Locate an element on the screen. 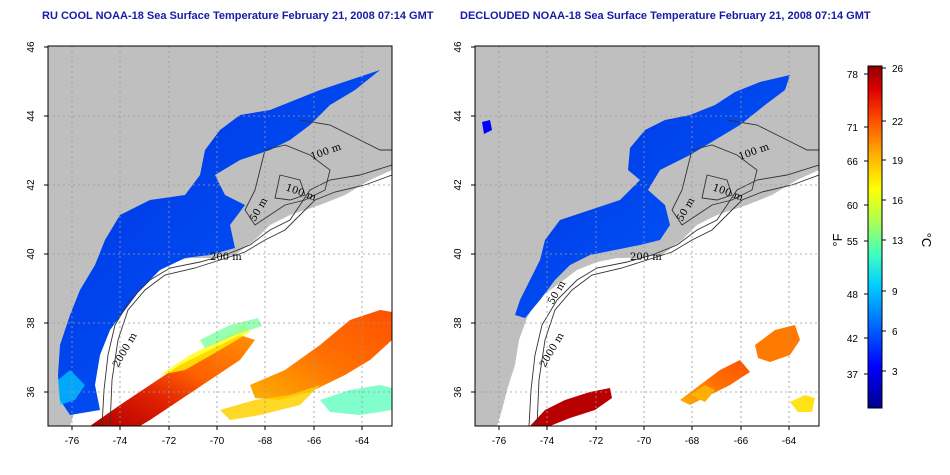  colorbar-ticks is located at coordinates (875, 221).